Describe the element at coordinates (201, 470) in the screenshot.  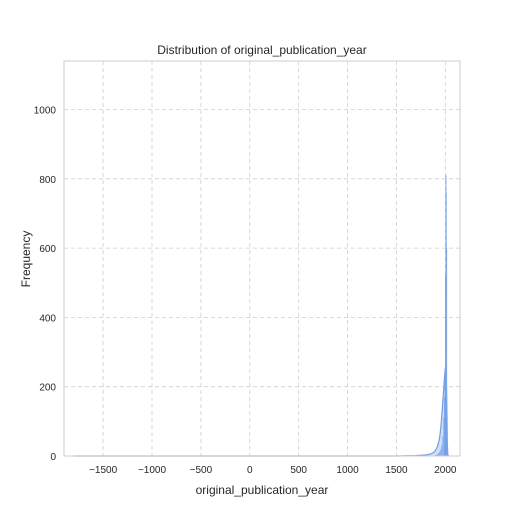
I see `x-tick-label: −500` at that location.